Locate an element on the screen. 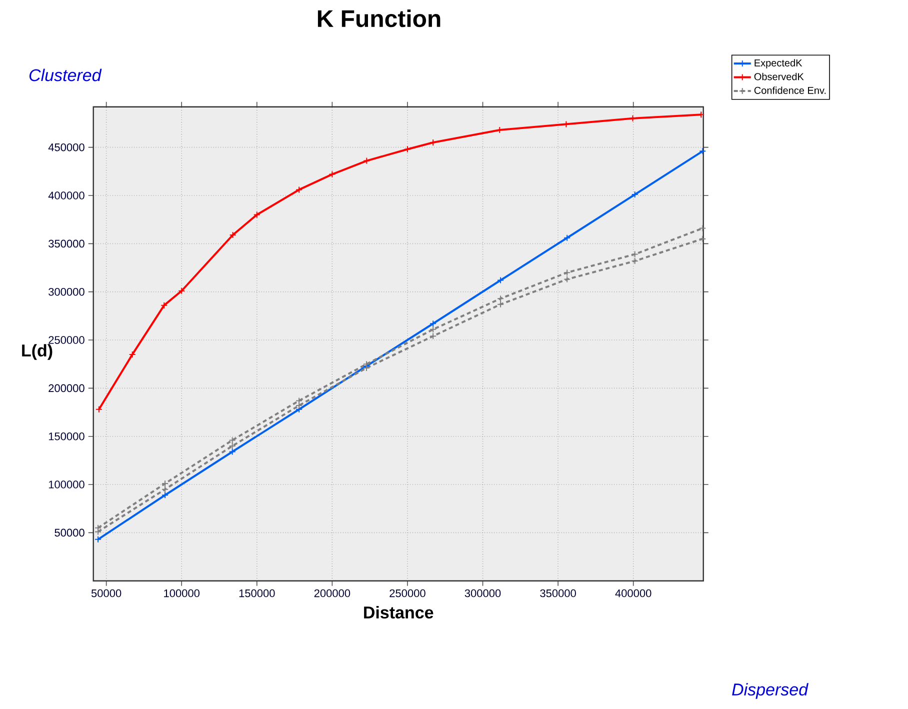  text: Dispersed is located at coordinates (770, 691).